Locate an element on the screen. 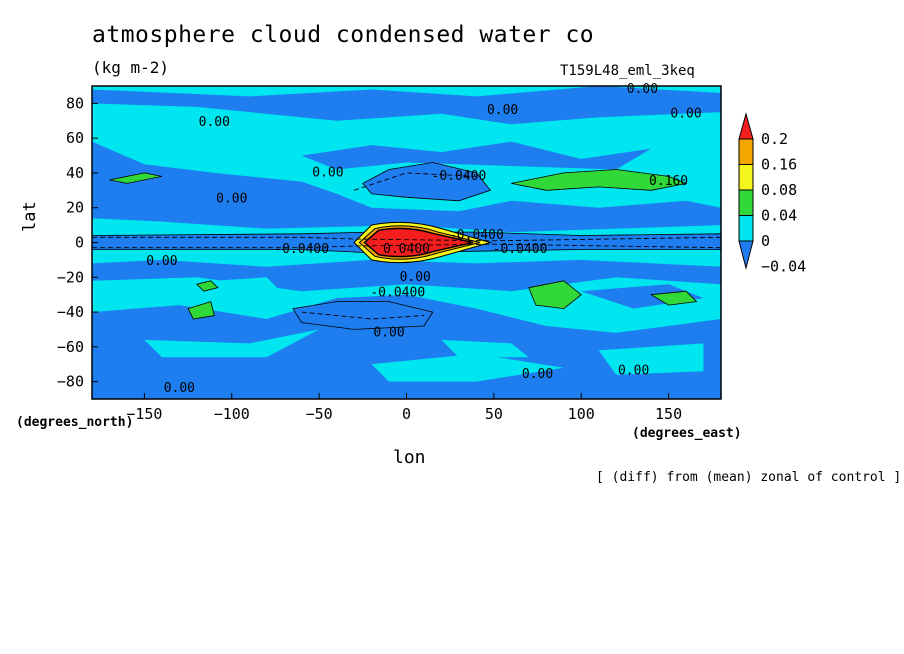  y-tick-label: −40 is located at coordinates (70, 312).